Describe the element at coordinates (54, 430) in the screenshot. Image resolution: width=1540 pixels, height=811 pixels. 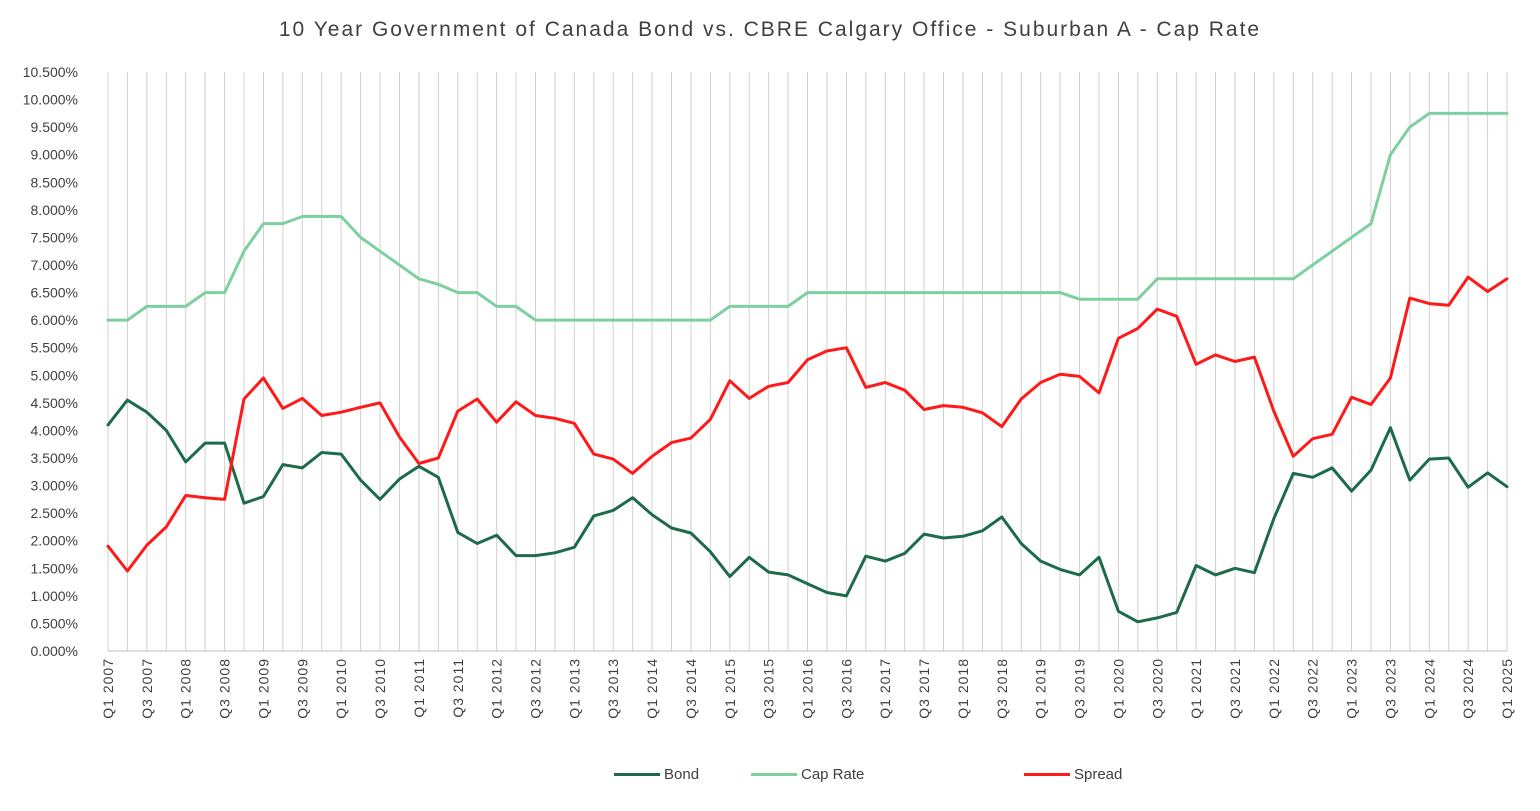
I see `y-tick-label: 4.000%` at that location.